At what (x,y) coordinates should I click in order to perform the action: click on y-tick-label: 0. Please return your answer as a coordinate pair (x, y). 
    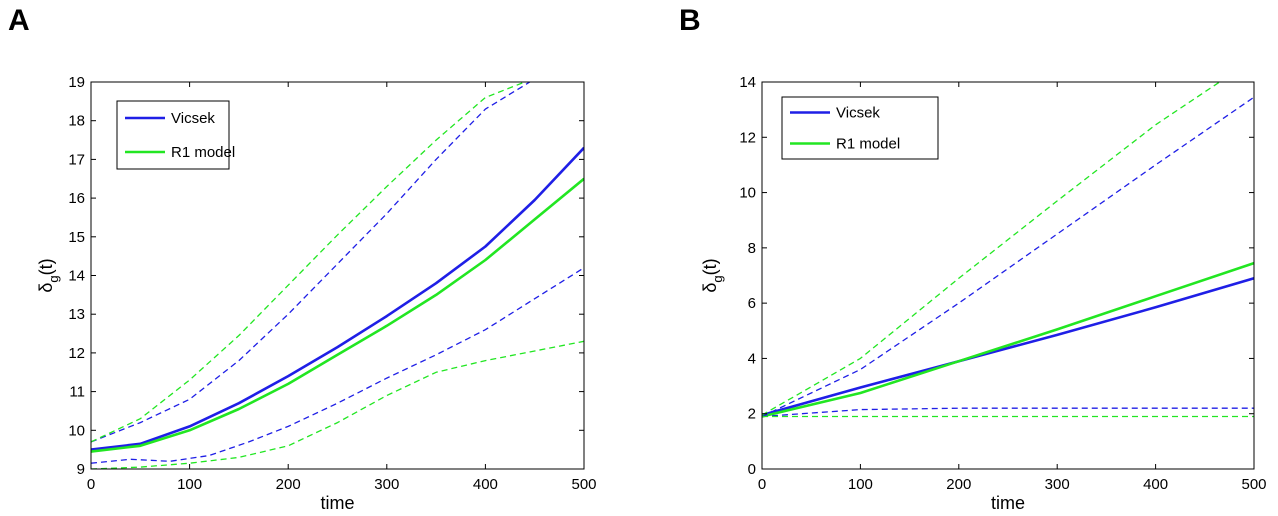
    Looking at the image, I should click on (752, 469).